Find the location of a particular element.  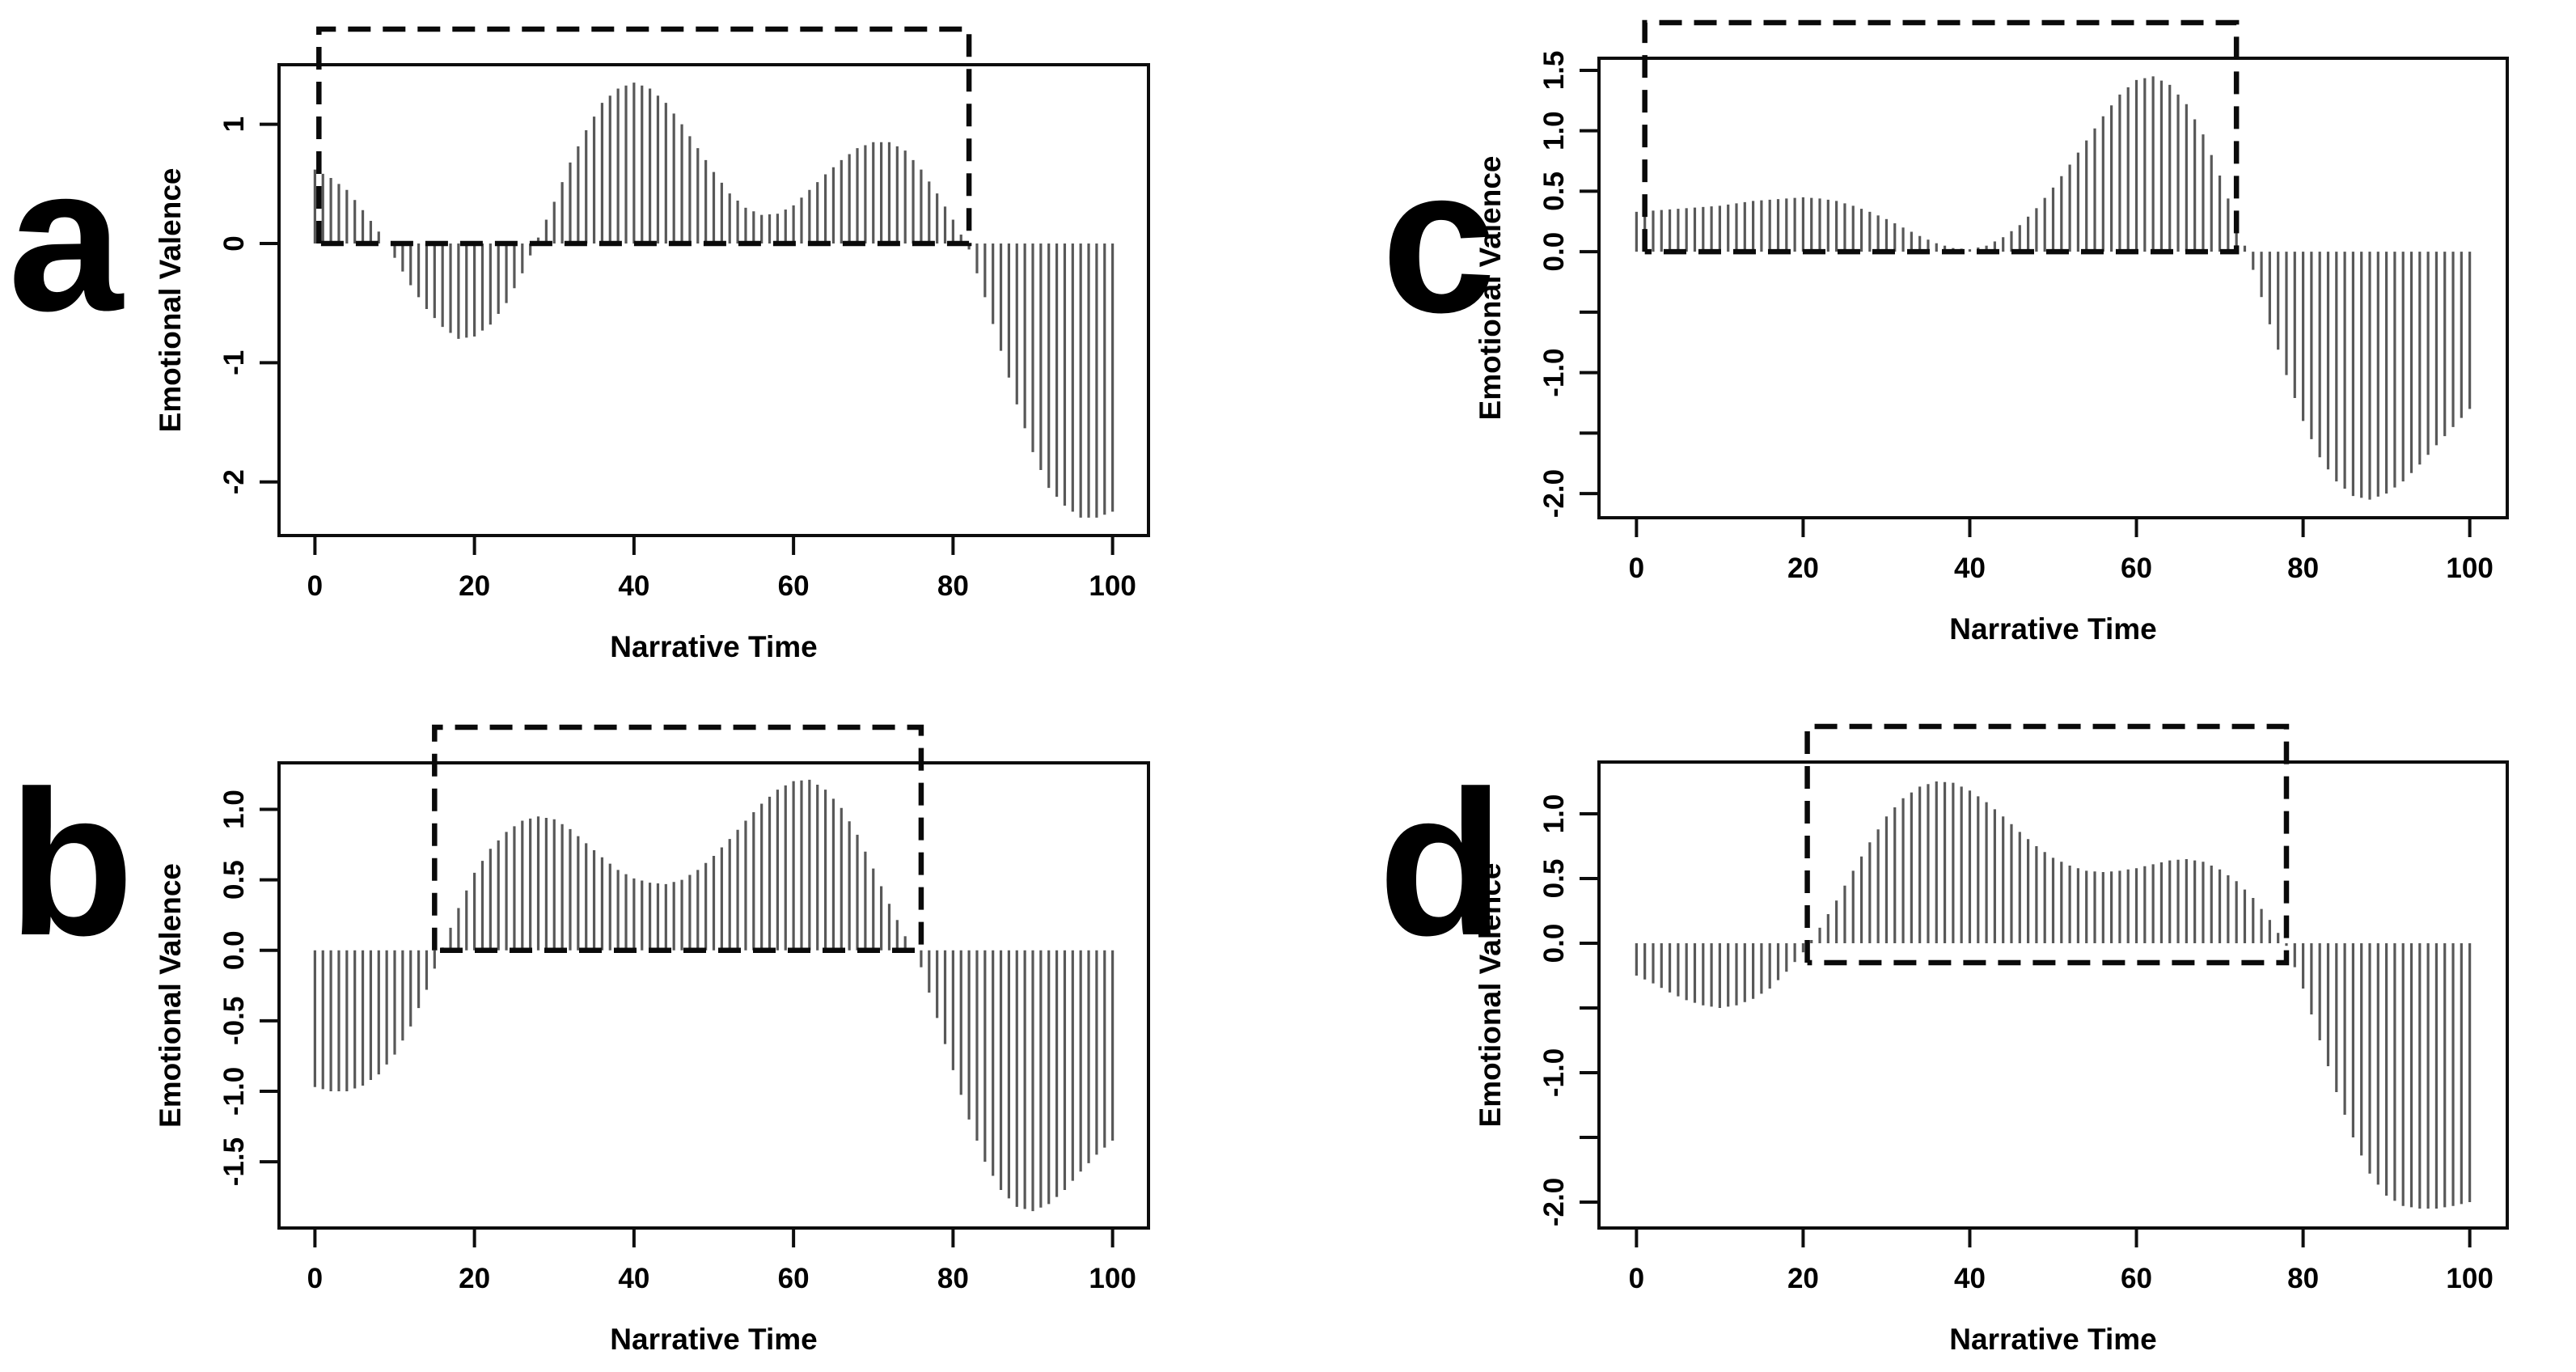

panel-letter-b: b is located at coordinates (71, 863).